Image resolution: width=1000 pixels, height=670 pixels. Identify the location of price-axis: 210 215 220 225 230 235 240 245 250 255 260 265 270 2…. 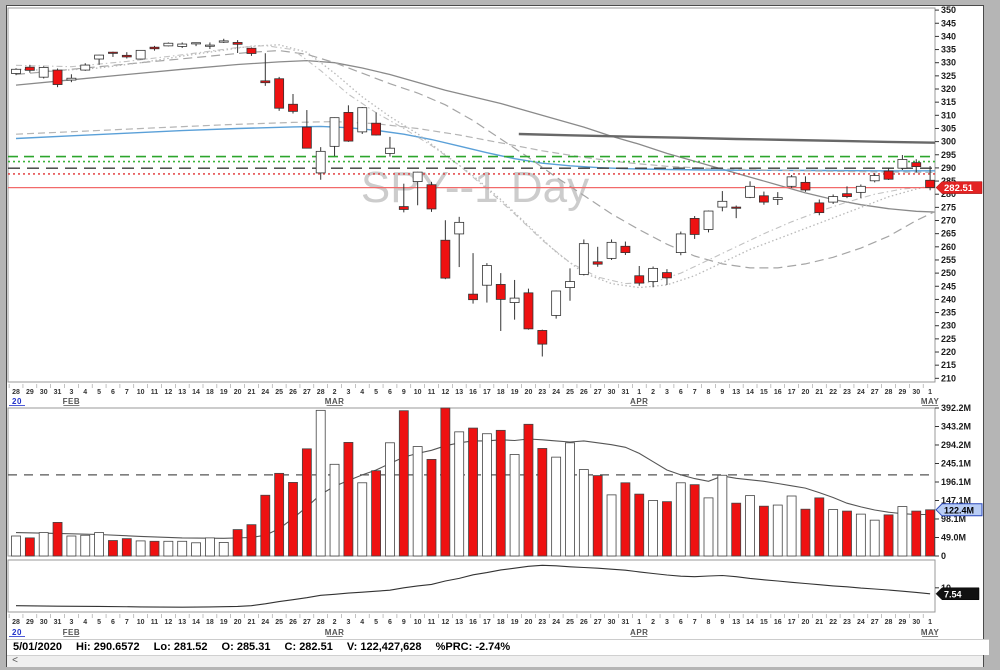
(945, 194).